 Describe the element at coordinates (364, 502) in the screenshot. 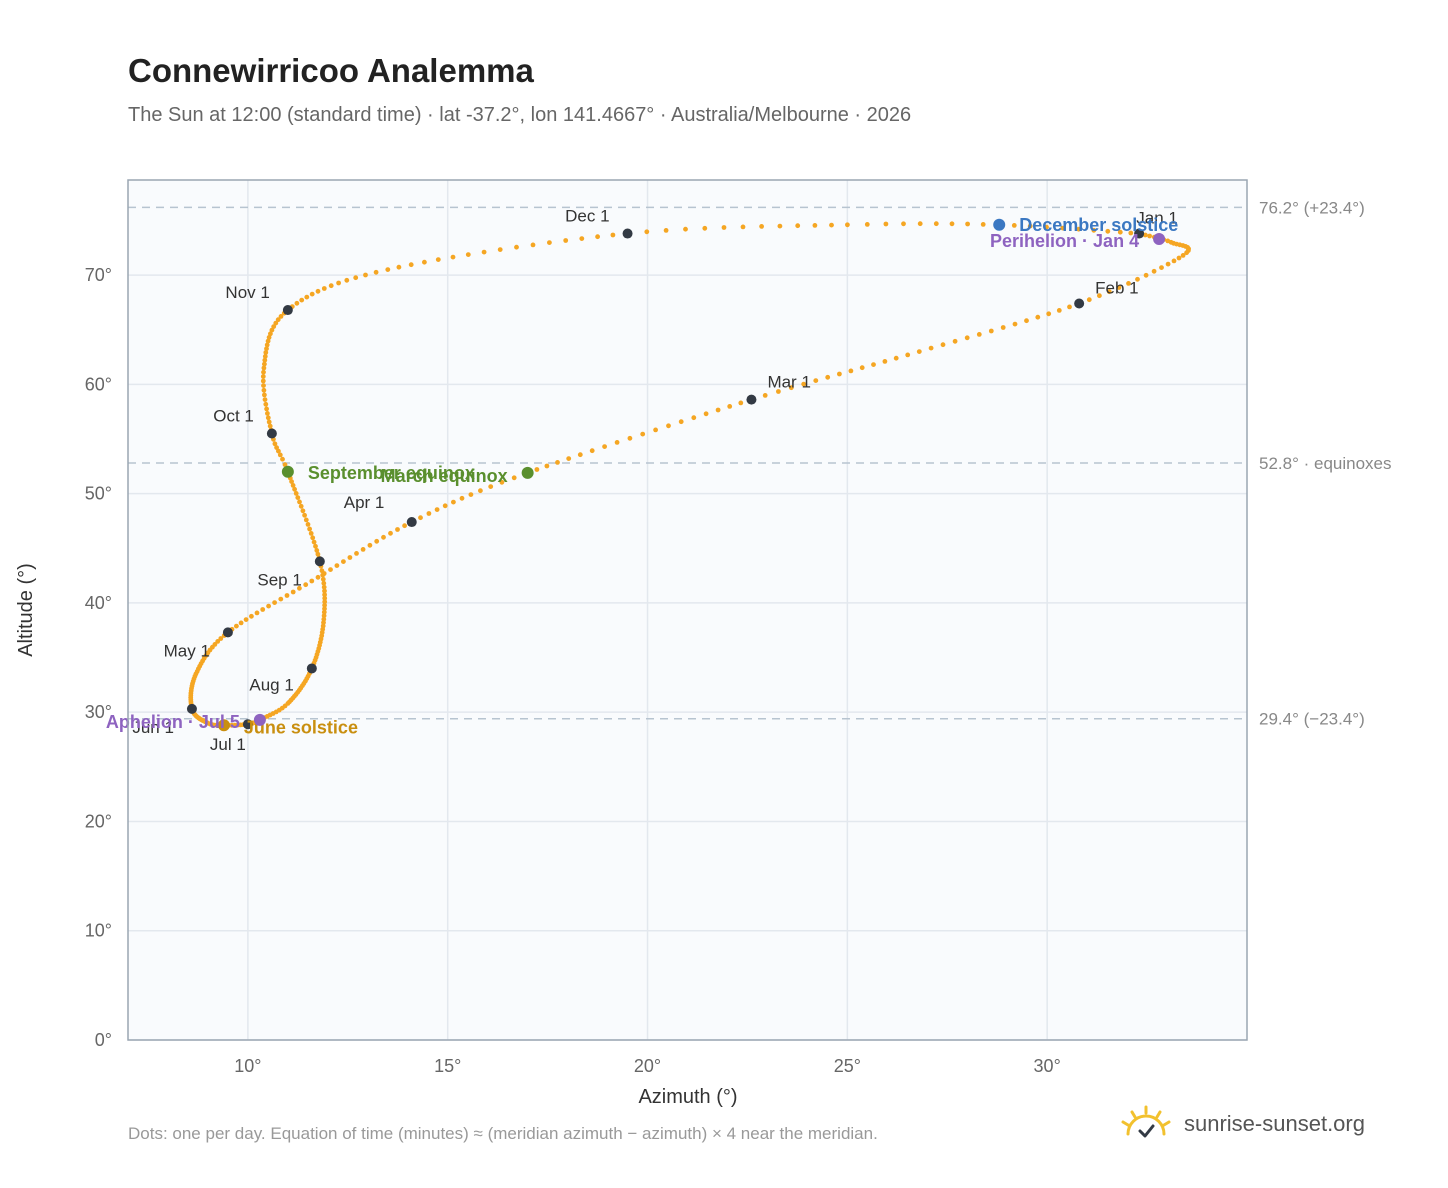

I see `month-label: Apr 1` at that location.